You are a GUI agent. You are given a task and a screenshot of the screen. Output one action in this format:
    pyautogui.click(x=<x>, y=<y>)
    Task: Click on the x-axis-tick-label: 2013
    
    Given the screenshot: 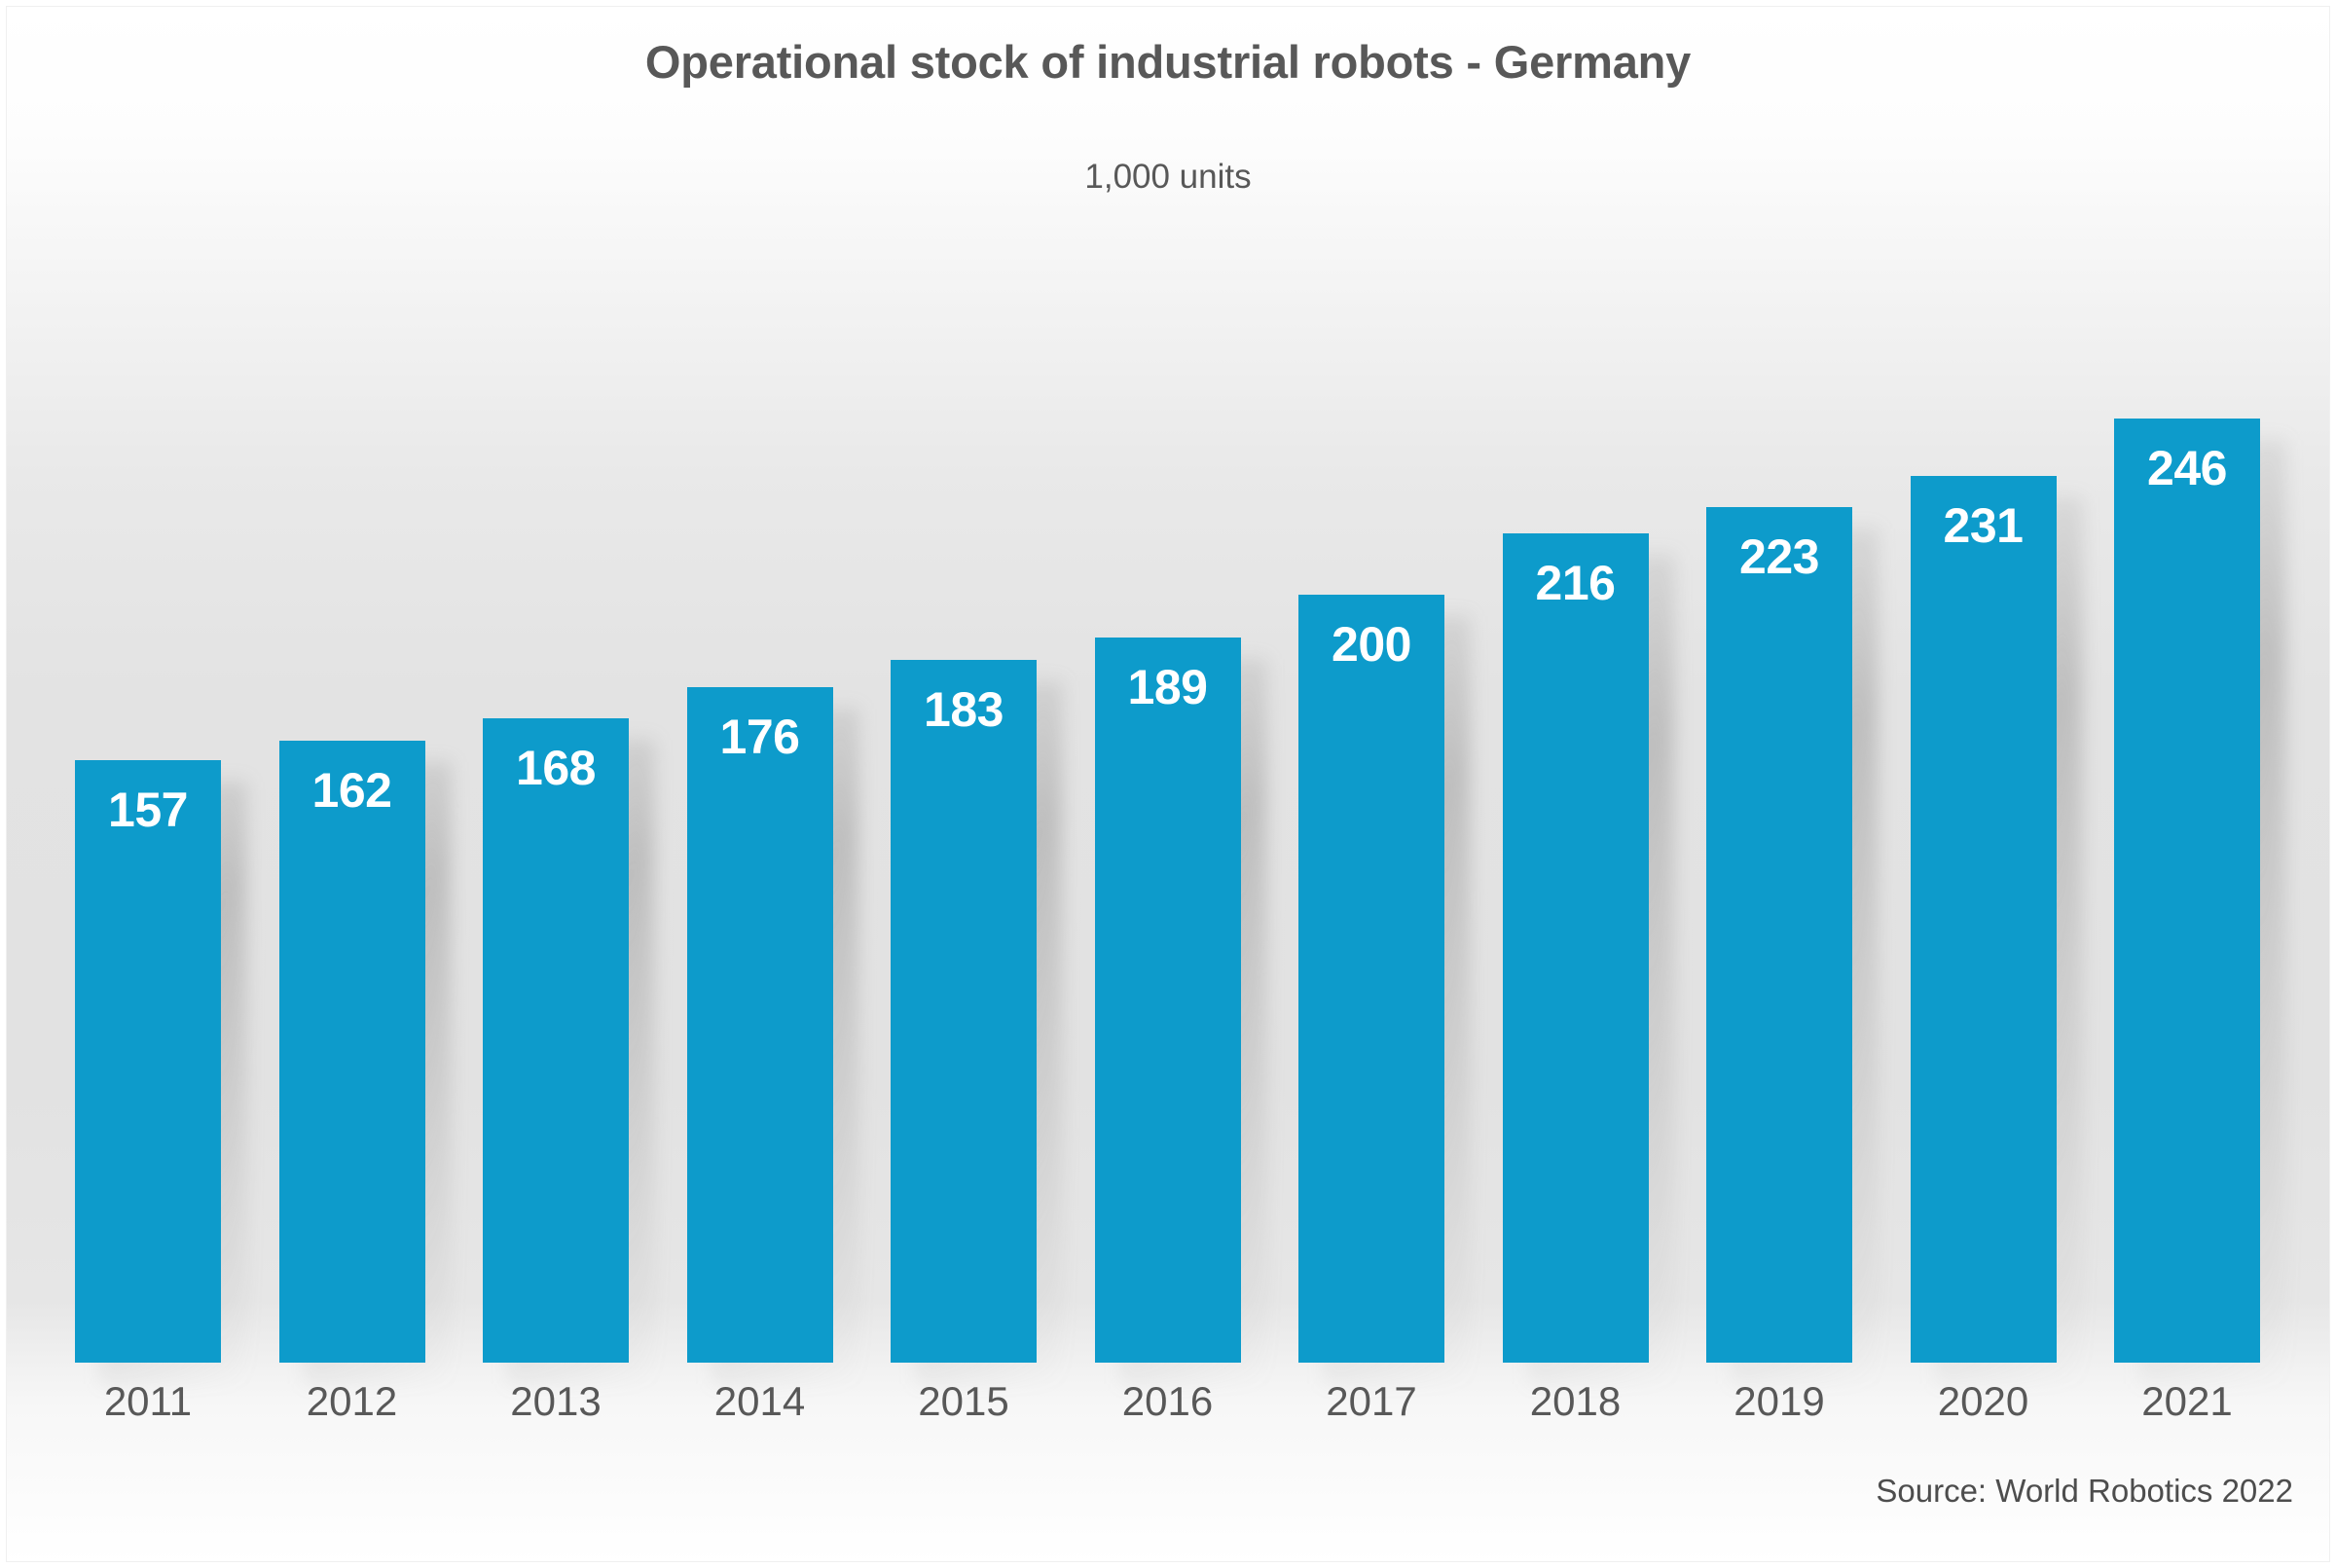 What is the action you would take?
    pyautogui.click(x=556, y=1401)
    